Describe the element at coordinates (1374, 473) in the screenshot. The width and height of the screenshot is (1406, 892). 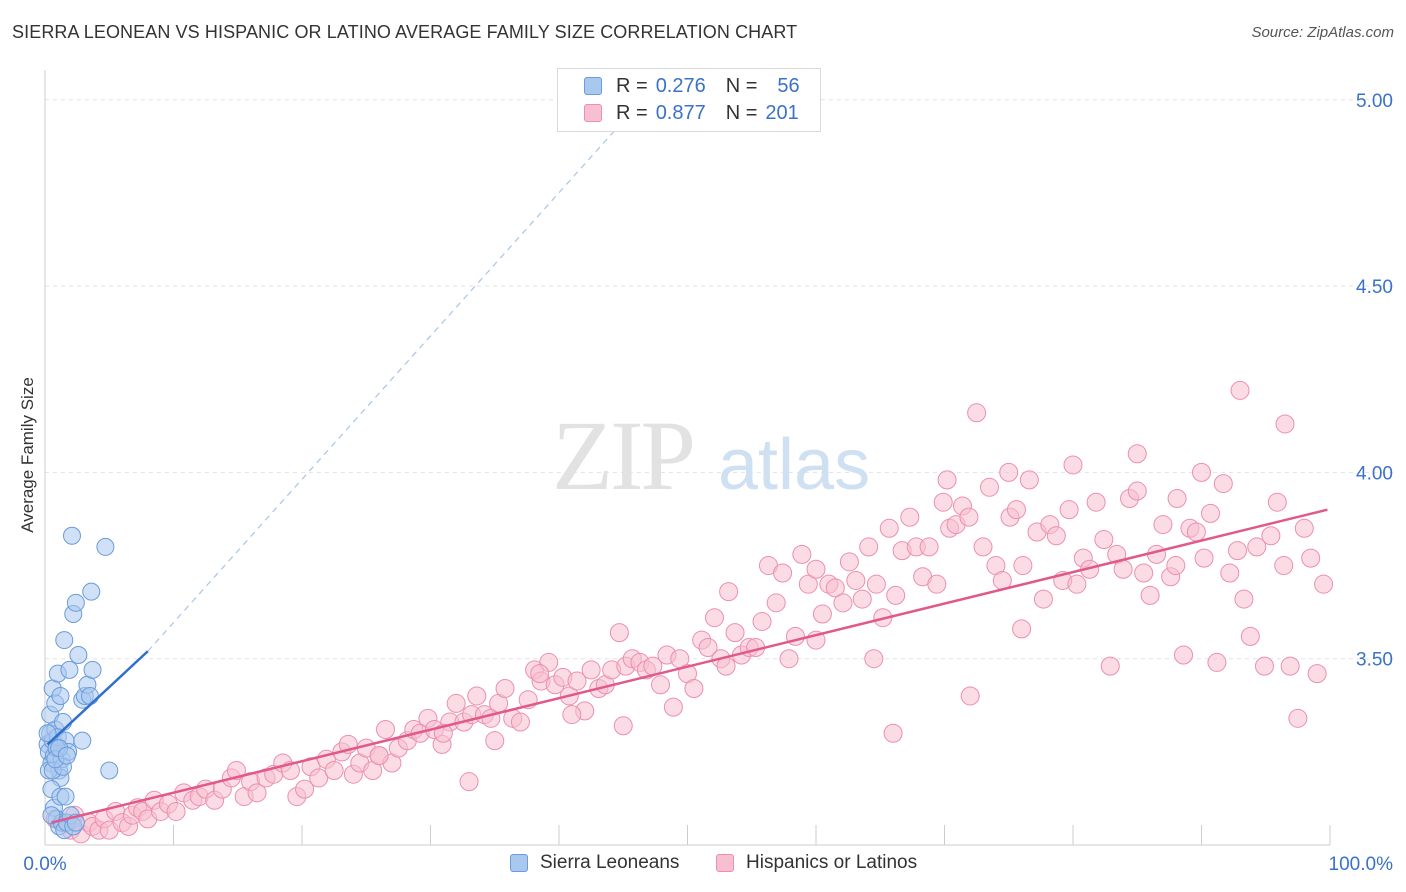
I see `y-tick-label: 4.00` at that location.